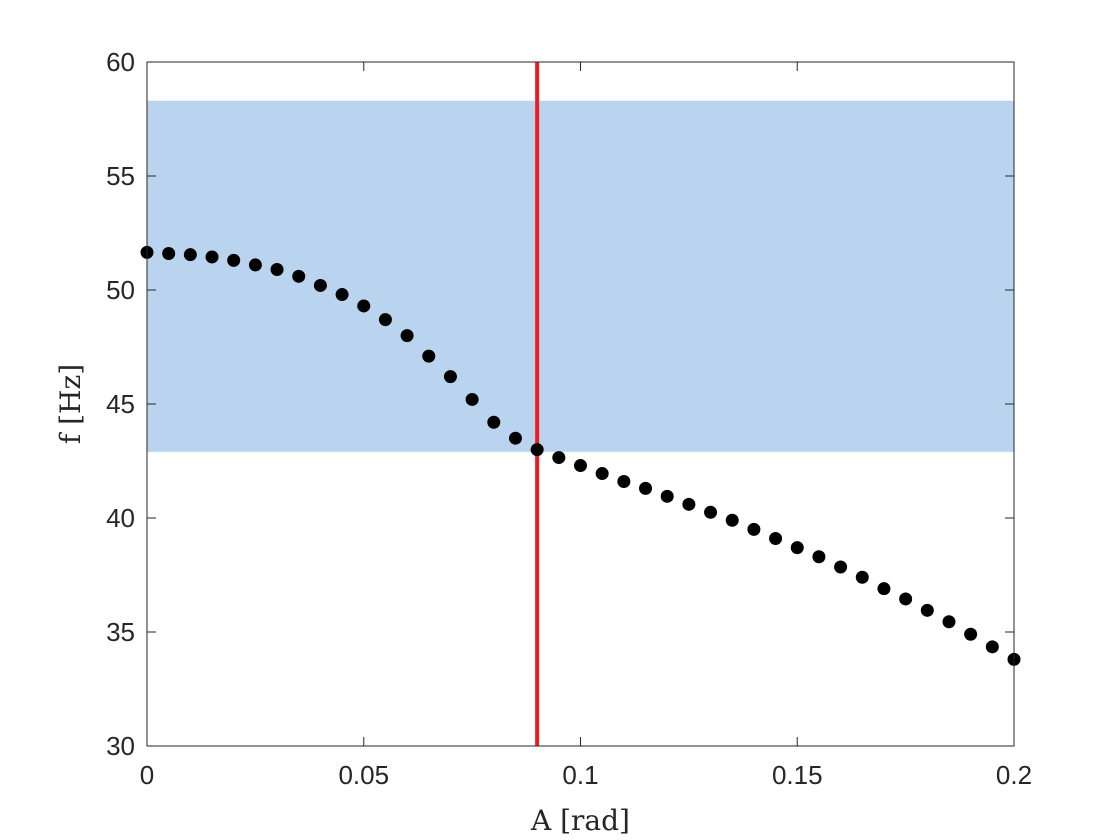 This screenshot has height=840, width=1120. Describe the element at coordinates (363, 775) in the screenshot. I see `x-tick-label: 0.05` at that location.